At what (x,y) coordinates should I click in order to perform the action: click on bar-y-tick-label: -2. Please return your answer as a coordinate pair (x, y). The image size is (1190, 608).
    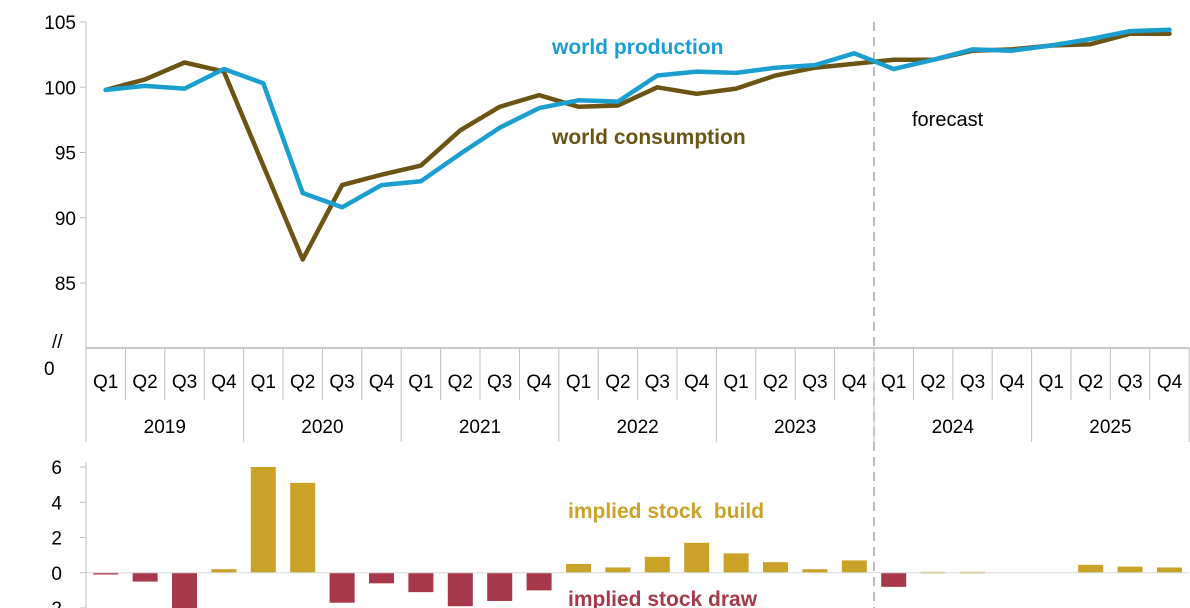
    Looking at the image, I should click on (53, 603).